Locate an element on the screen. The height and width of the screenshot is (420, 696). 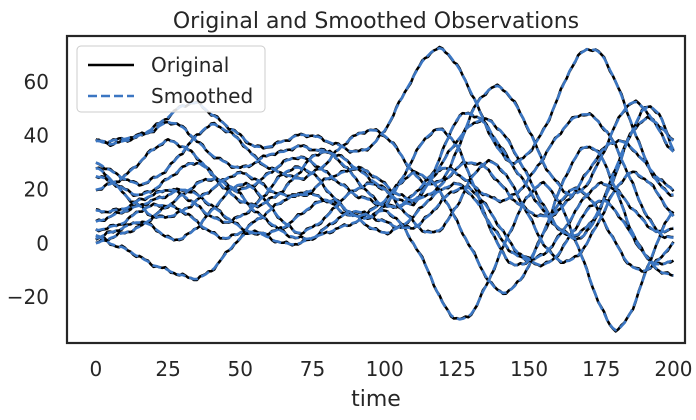
x-tick-label: 25 is located at coordinates (167, 369).